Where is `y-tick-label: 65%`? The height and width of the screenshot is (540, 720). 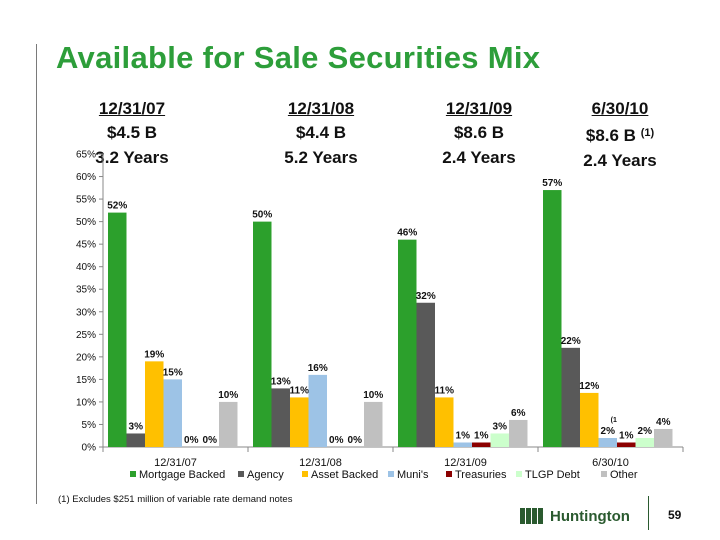 y-tick-label: 65% is located at coordinates (86, 155).